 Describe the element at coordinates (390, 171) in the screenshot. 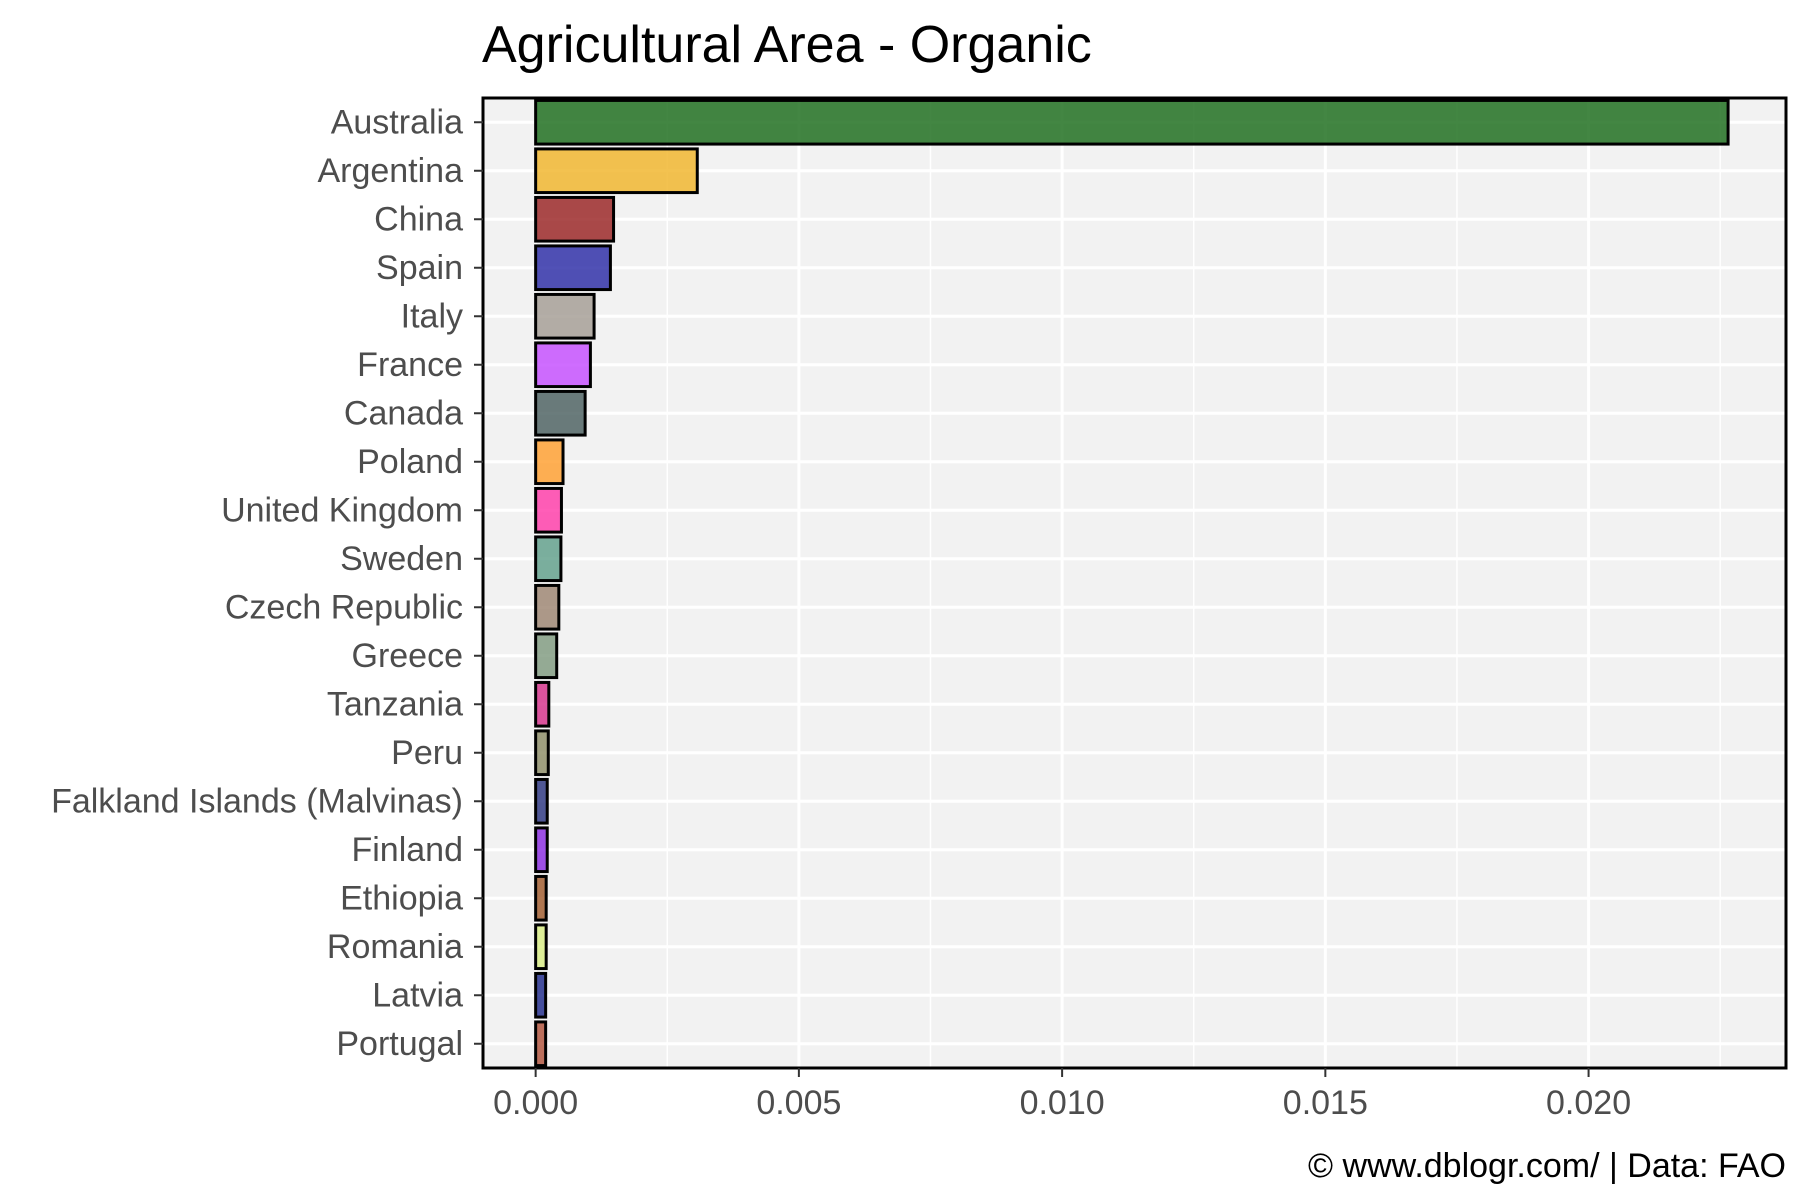

I see `category-label: Argentina` at that location.